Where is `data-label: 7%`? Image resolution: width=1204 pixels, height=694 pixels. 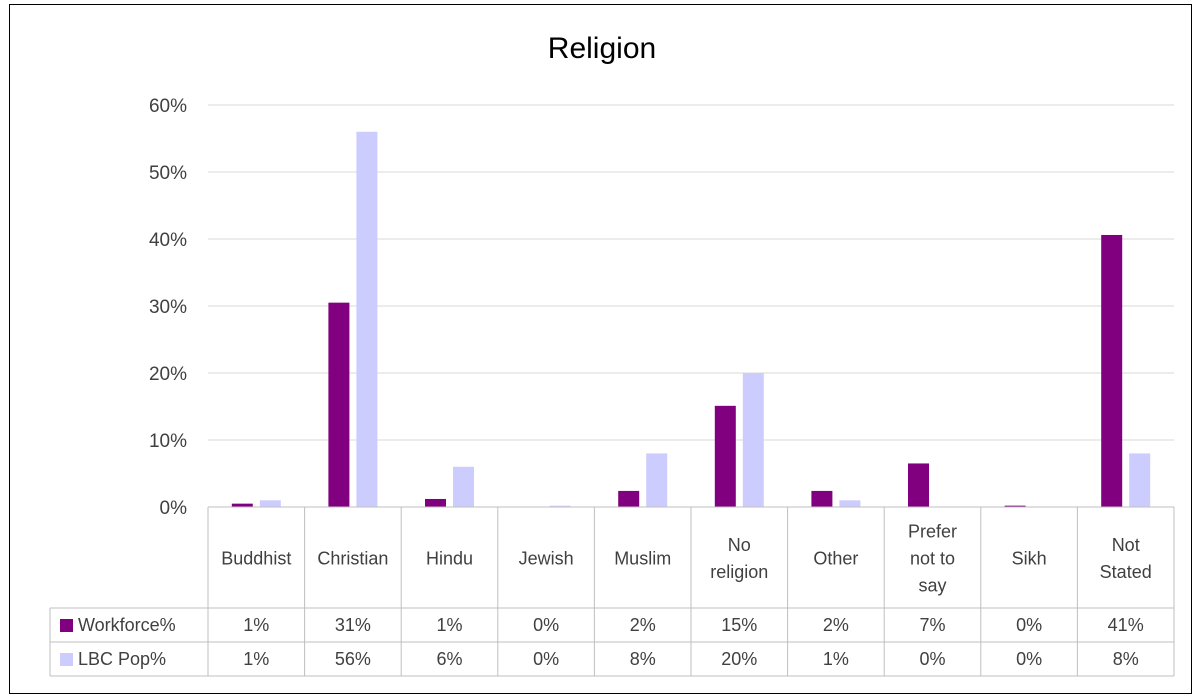 data-label: 7% is located at coordinates (932, 625).